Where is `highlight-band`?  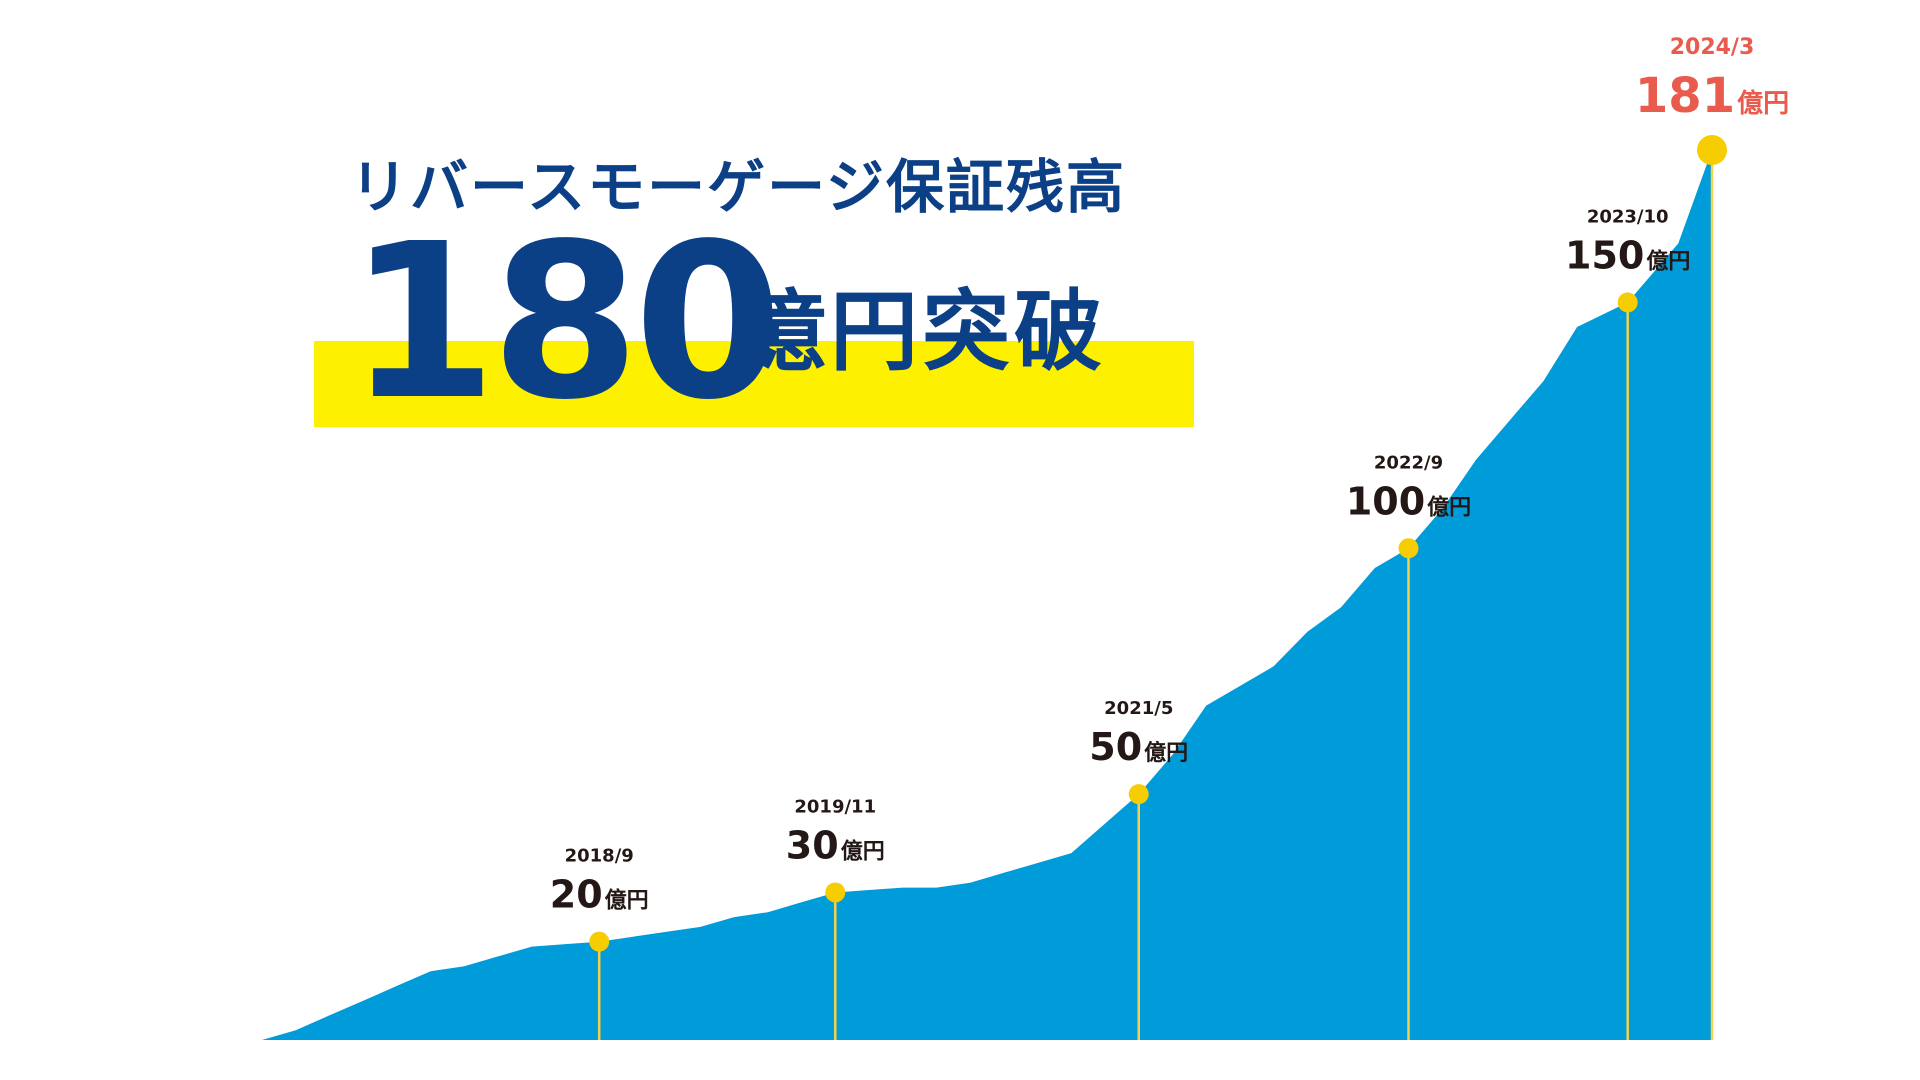 highlight-band is located at coordinates (754, 384).